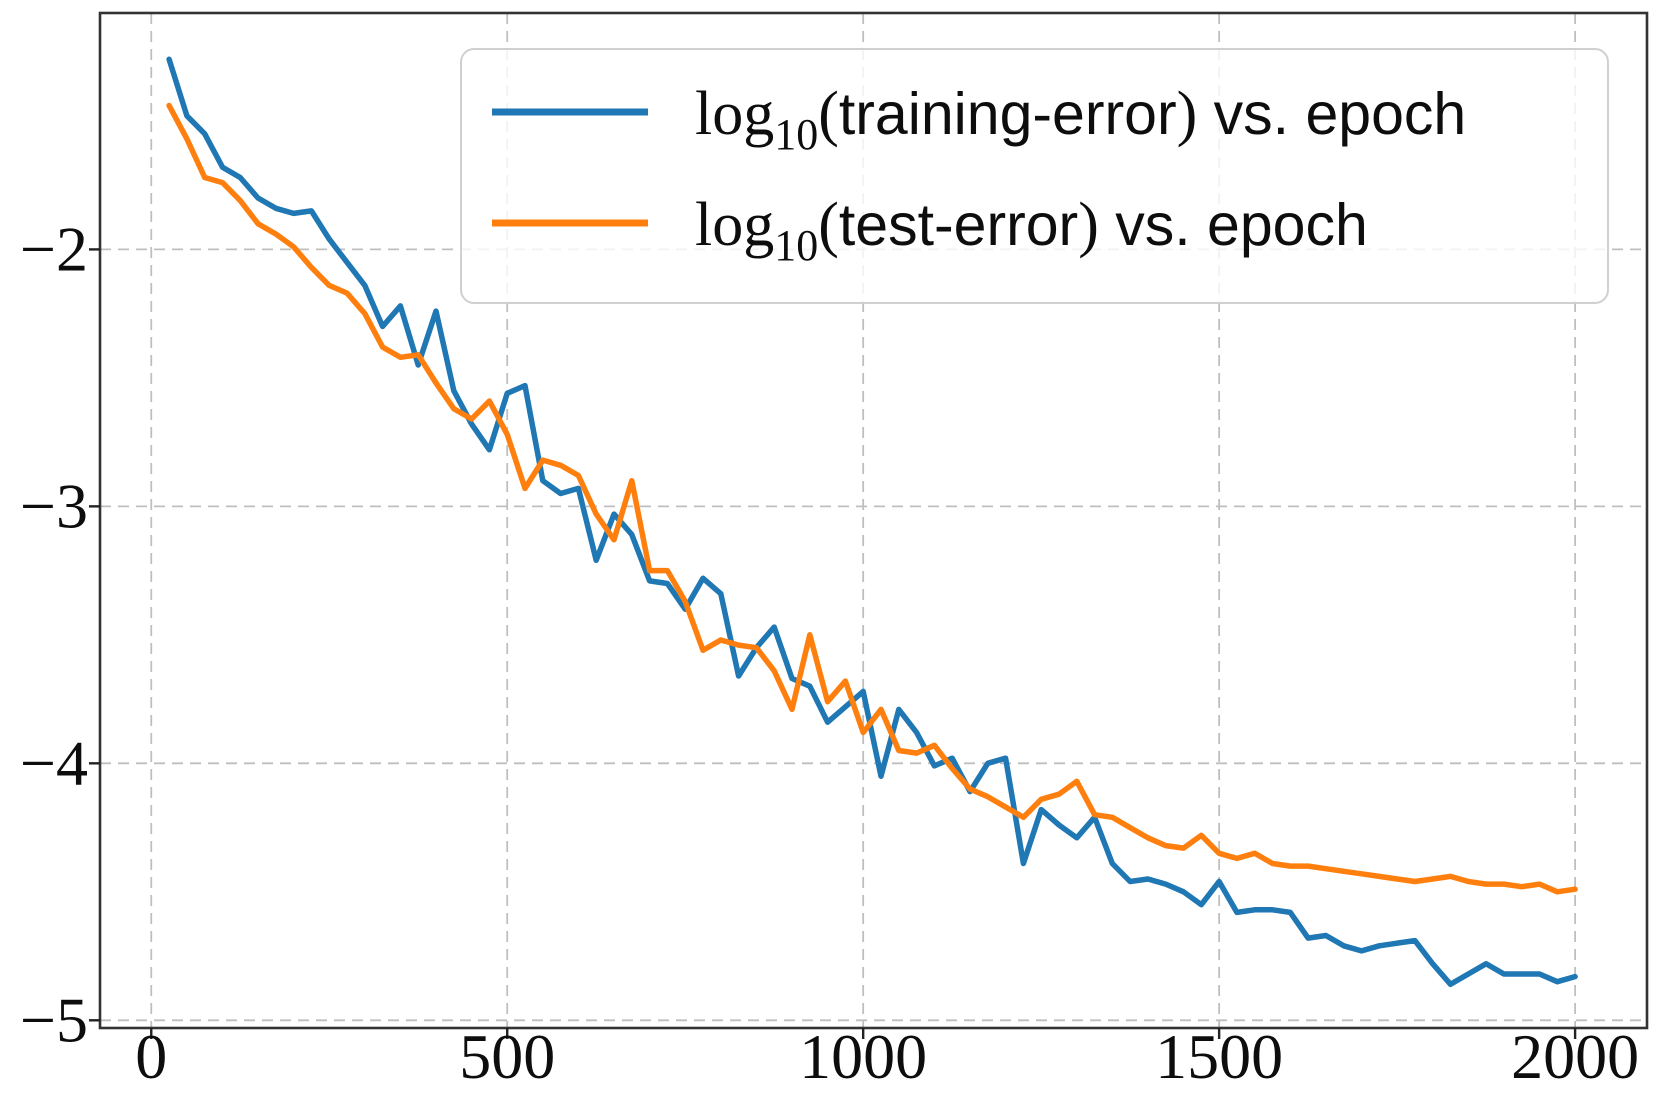 The height and width of the screenshot is (1106, 1658). I want to click on y-tick-label-−3: −3, so click(54, 505).